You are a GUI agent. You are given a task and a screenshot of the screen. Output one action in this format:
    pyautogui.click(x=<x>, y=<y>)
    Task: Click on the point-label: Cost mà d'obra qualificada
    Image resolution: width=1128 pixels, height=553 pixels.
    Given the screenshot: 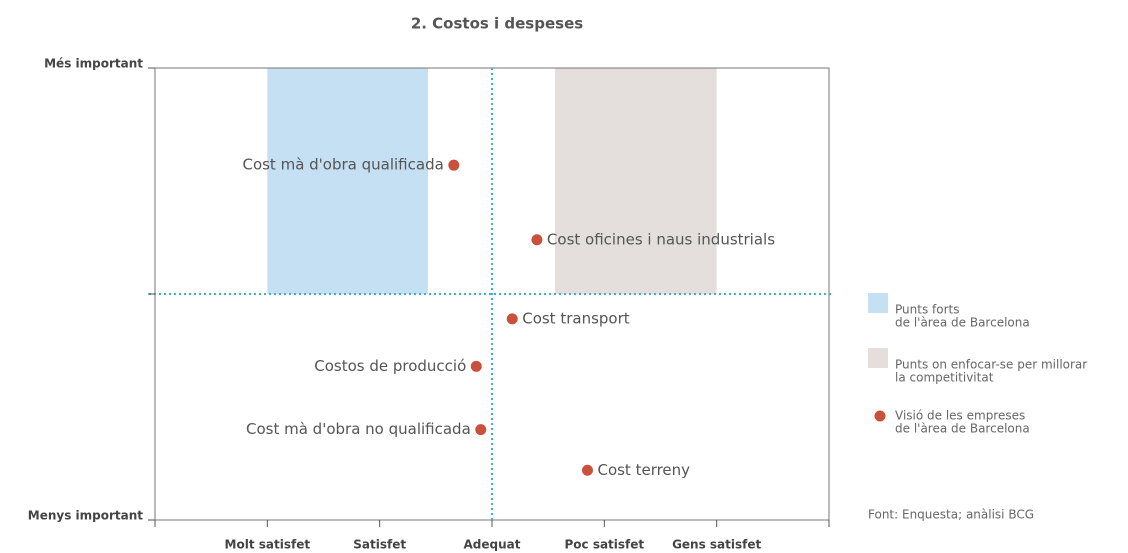 What is the action you would take?
    pyautogui.click(x=342, y=165)
    